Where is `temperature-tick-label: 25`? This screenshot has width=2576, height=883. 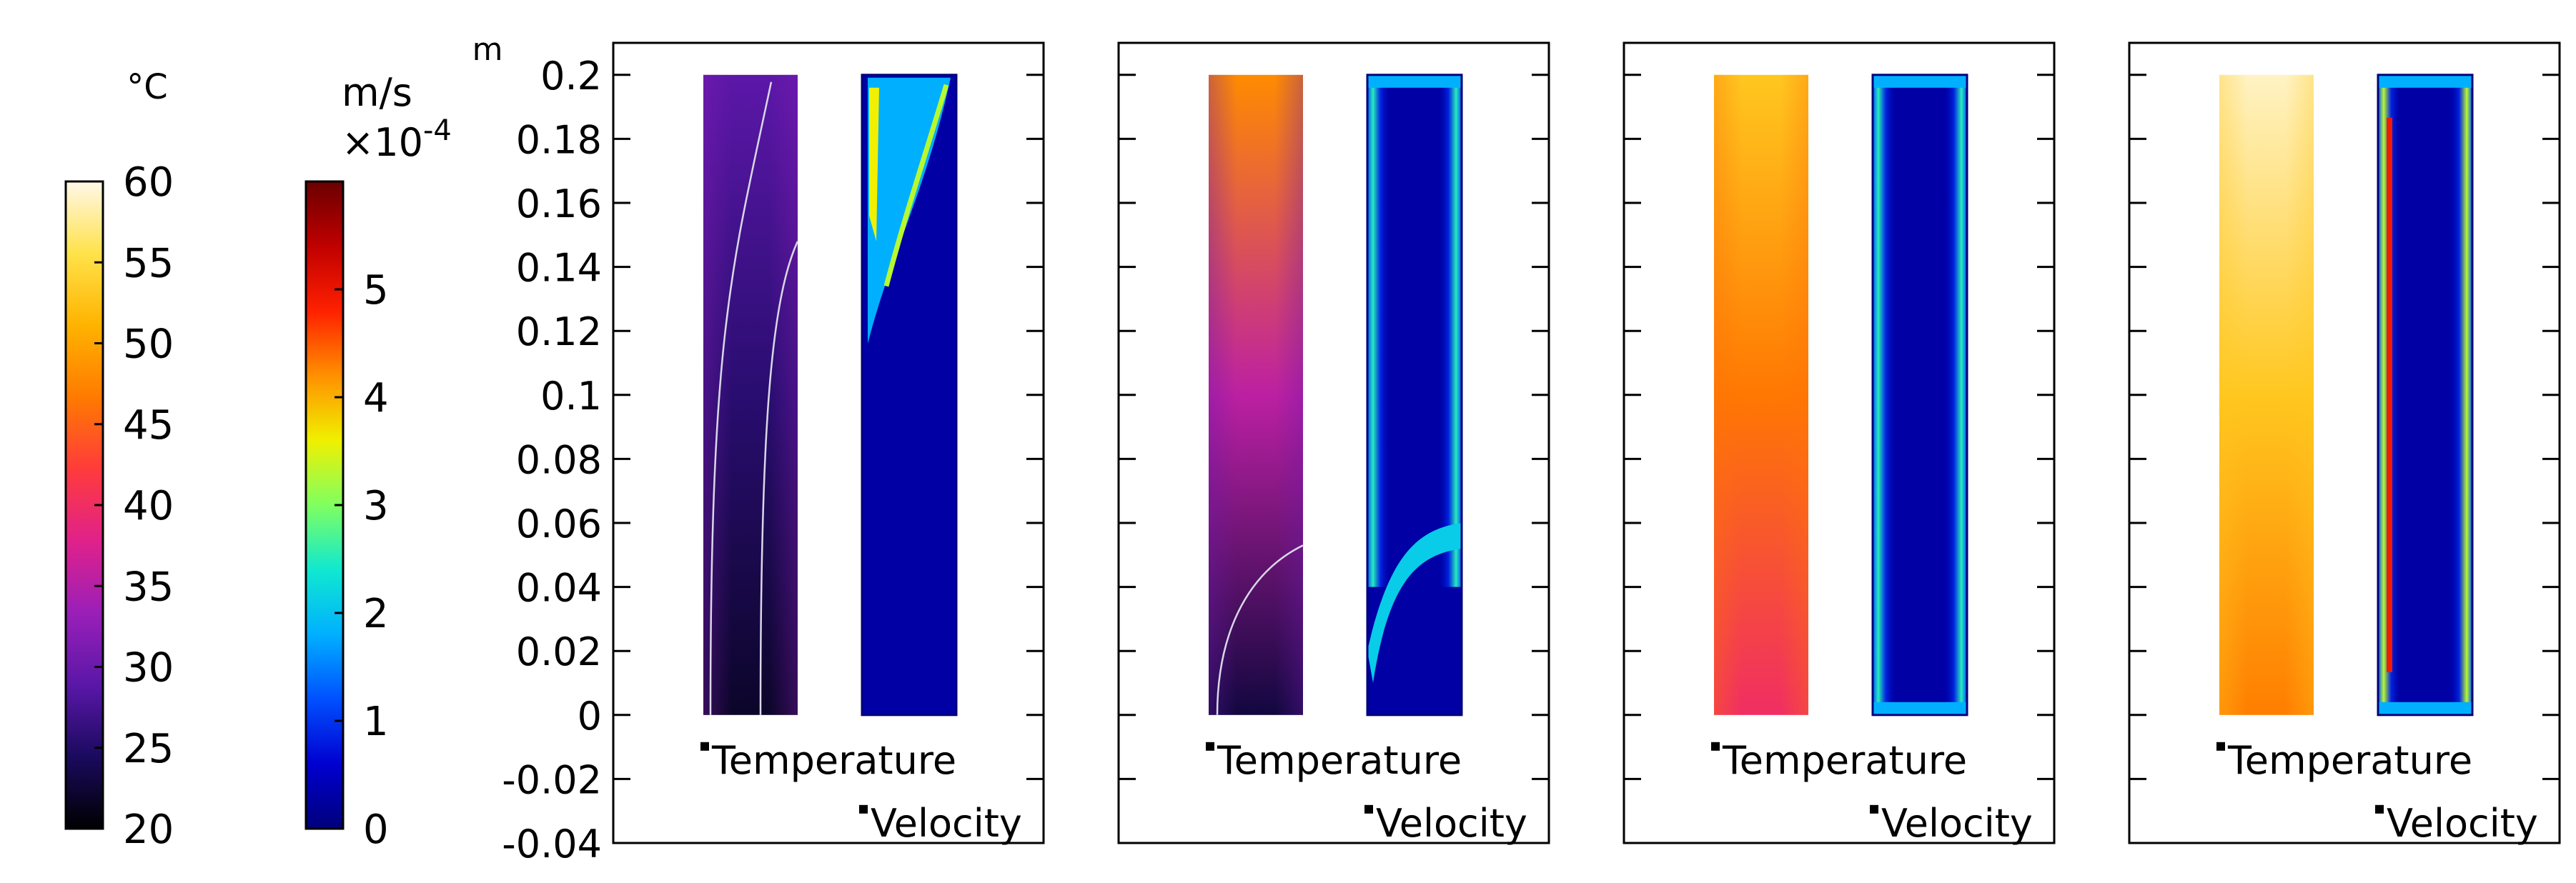
temperature-tick-label: 25 is located at coordinates (148, 749).